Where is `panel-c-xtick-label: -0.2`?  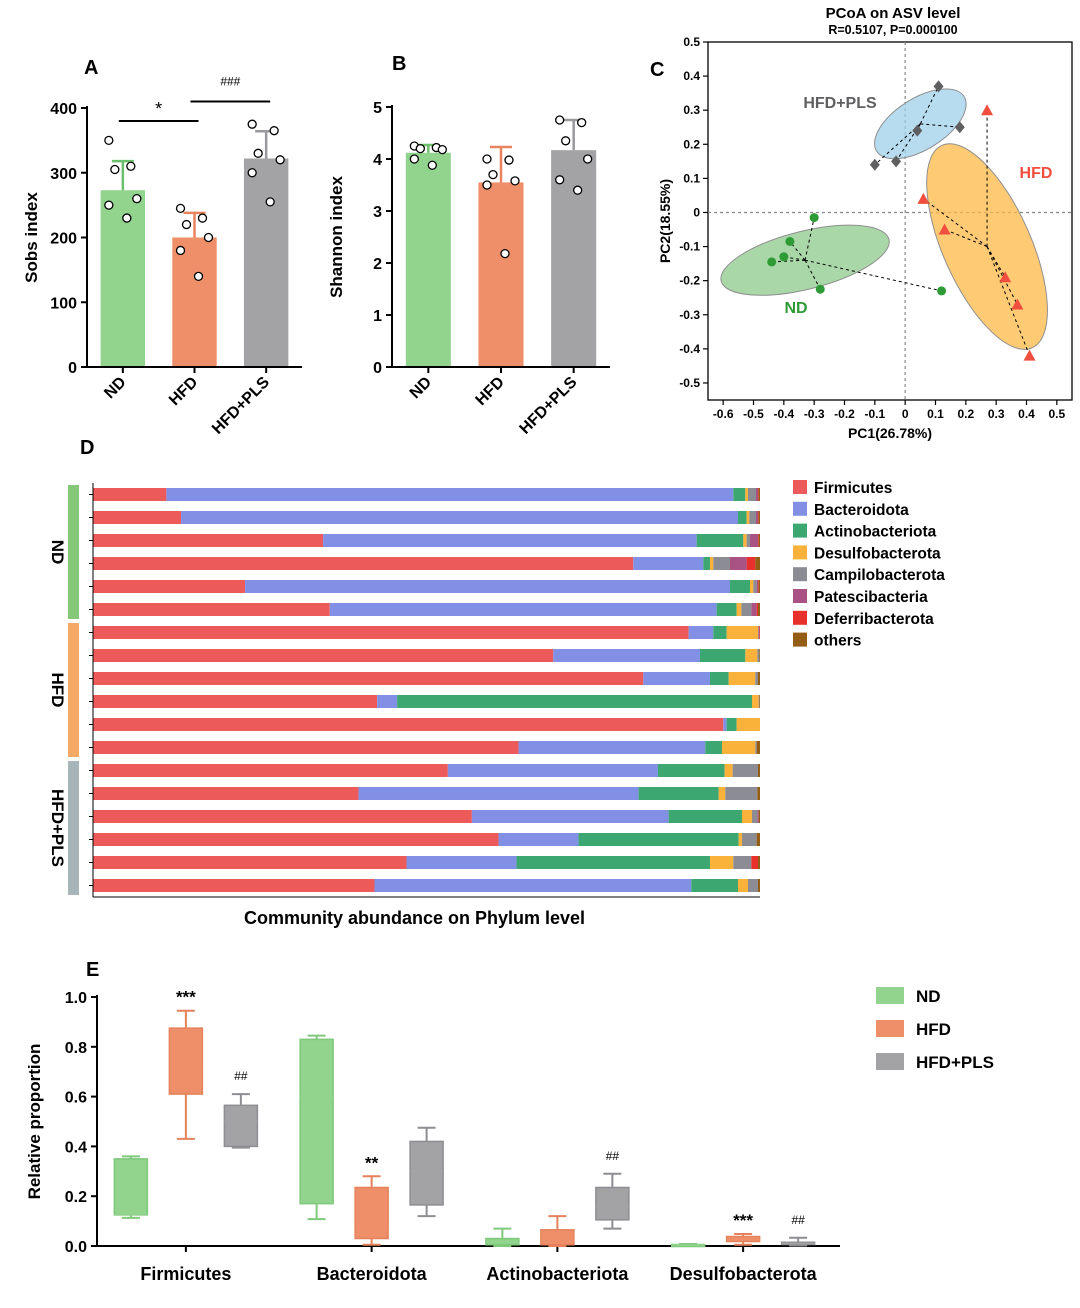 panel-c-xtick-label: -0.2 is located at coordinates (844, 414).